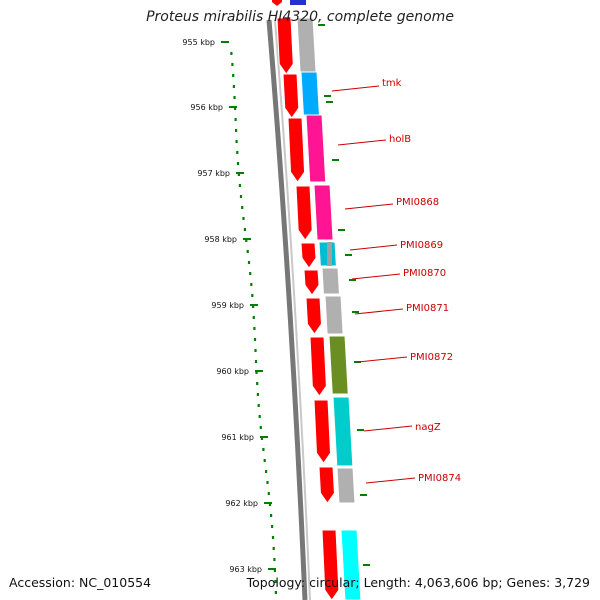 The height and width of the screenshot is (600, 600). I want to click on kbp-label: 957 kbp, so click(213, 173).